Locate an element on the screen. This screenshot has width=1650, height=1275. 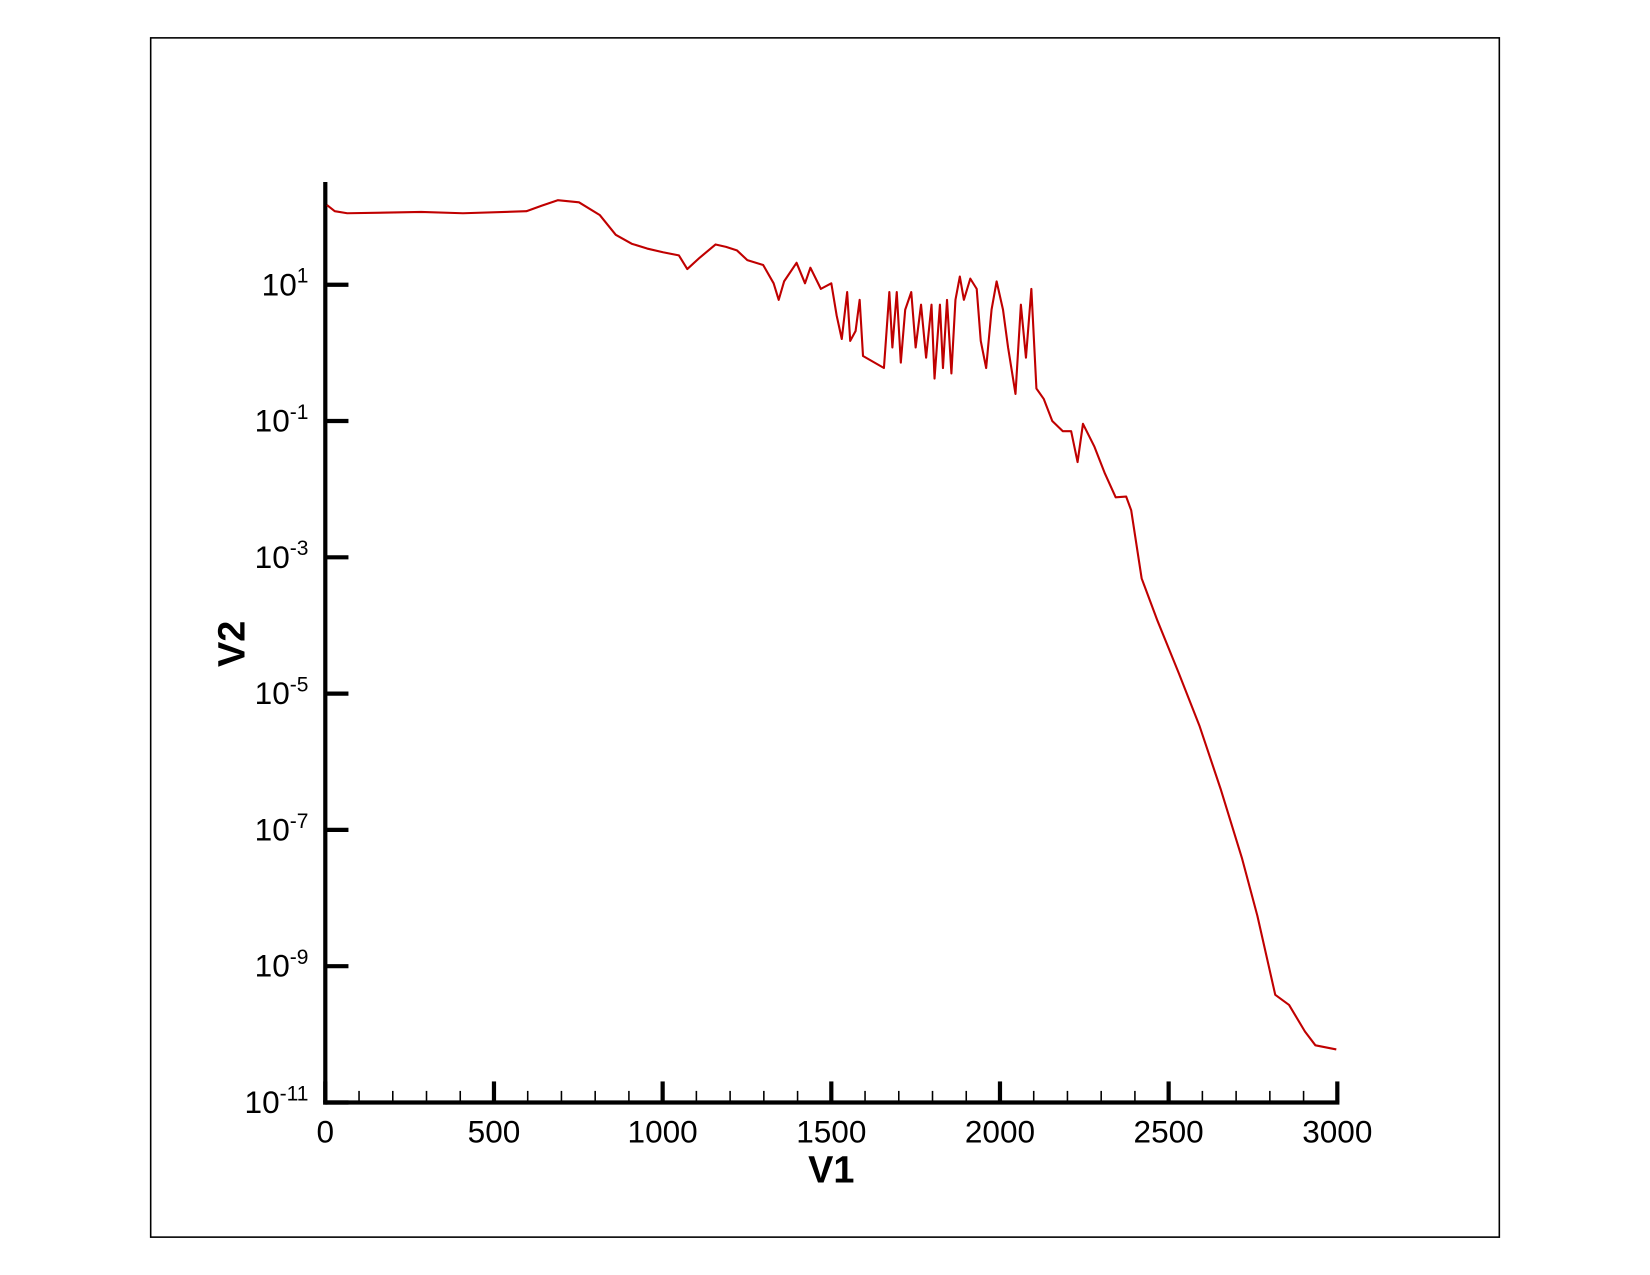
x-tick-label: 2500 is located at coordinates (1169, 1131).